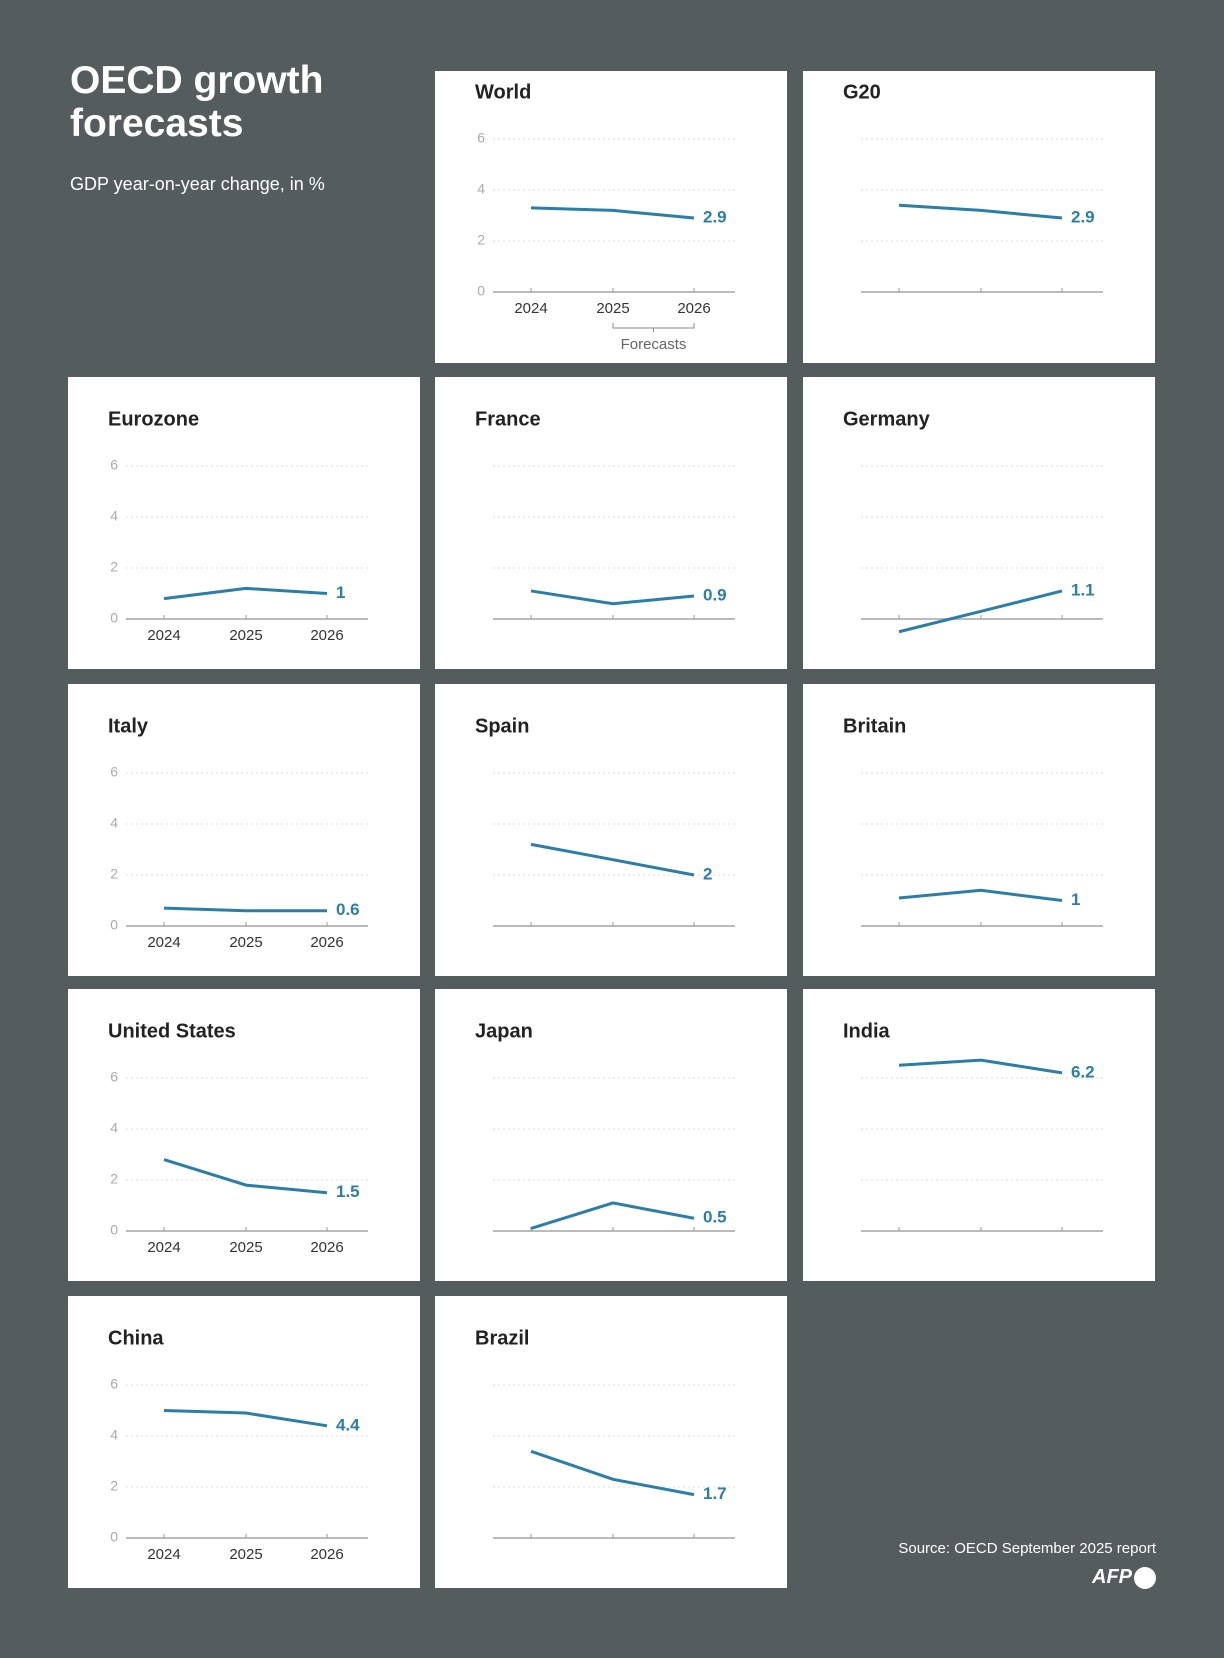 This screenshot has width=1224, height=1658. What do you see at coordinates (348, 909) in the screenshot?
I see `value-label: 0.6` at bounding box center [348, 909].